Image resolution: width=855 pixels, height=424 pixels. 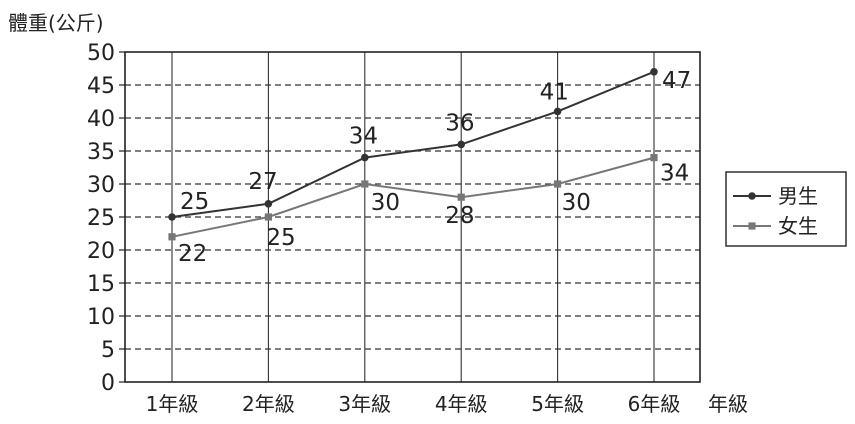 What do you see at coordinates (101, 152) in the screenshot?
I see `y-tick-label: 35` at bounding box center [101, 152].